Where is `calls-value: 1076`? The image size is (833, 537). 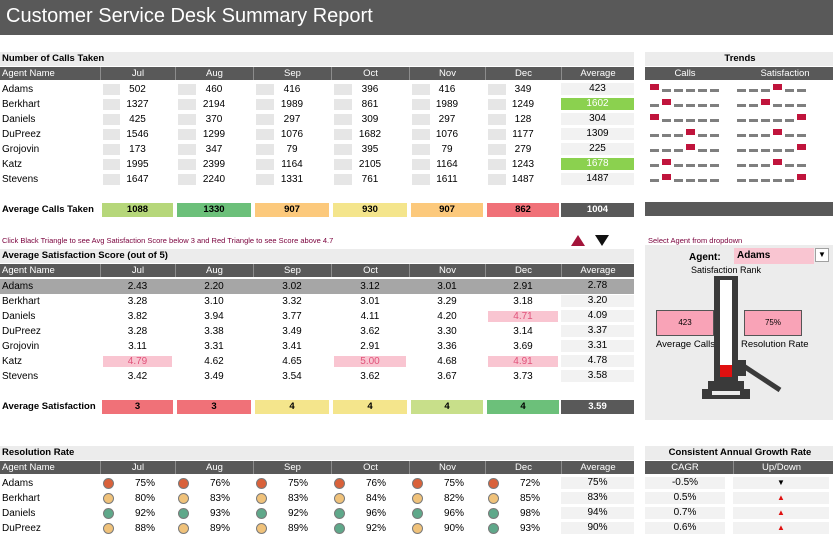
calls-value: 1076 is located at coordinates (292, 134).